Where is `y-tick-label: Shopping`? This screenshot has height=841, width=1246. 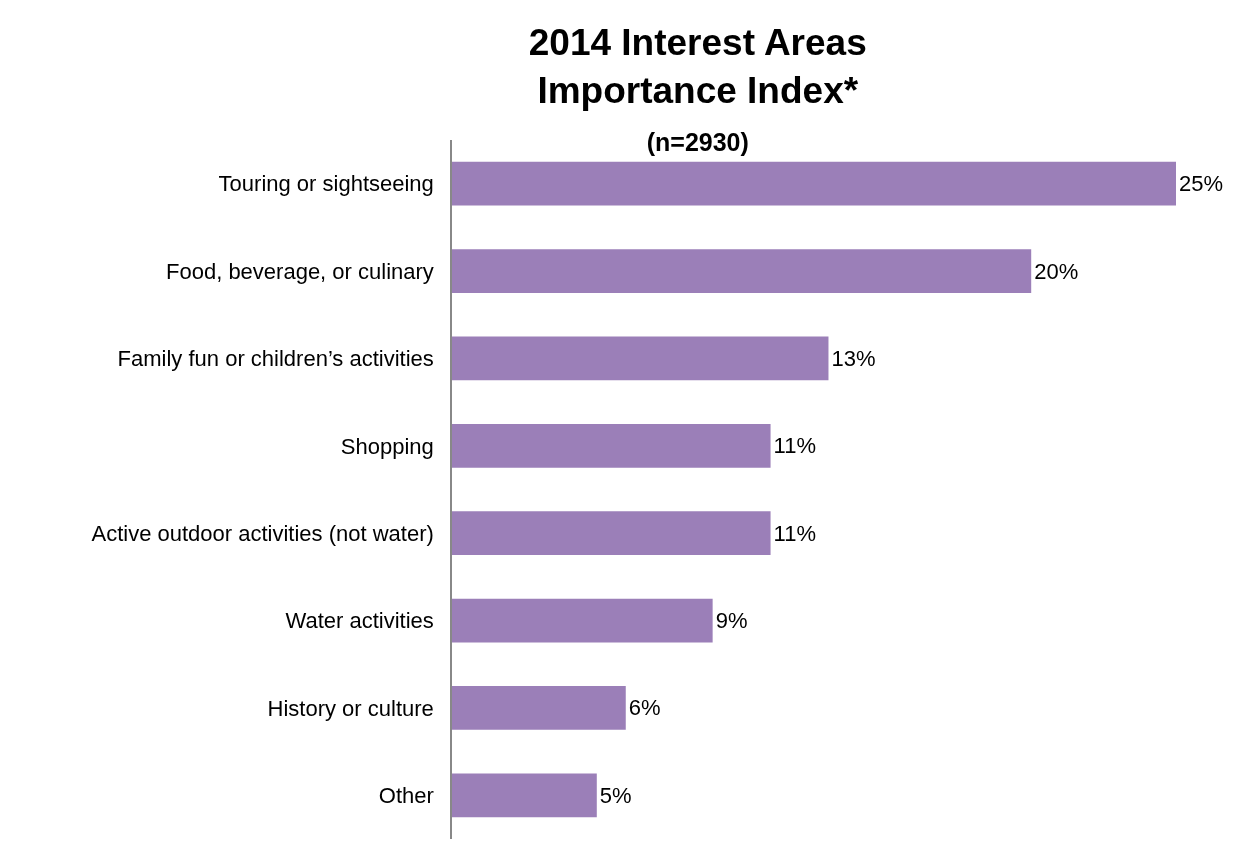
y-tick-label: Shopping is located at coordinates (387, 446).